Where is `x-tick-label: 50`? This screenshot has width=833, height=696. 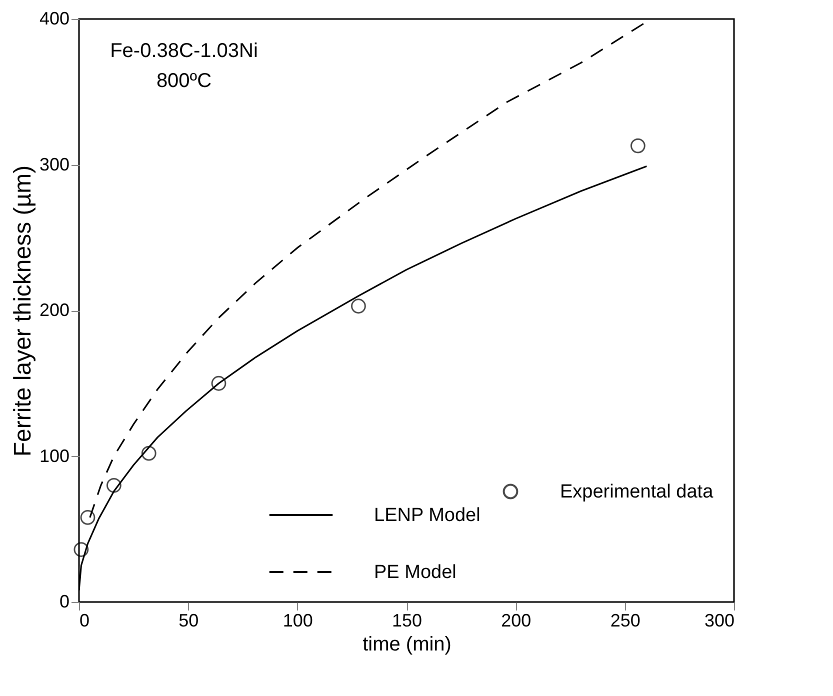 x-tick-label: 50 is located at coordinates (188, 620).